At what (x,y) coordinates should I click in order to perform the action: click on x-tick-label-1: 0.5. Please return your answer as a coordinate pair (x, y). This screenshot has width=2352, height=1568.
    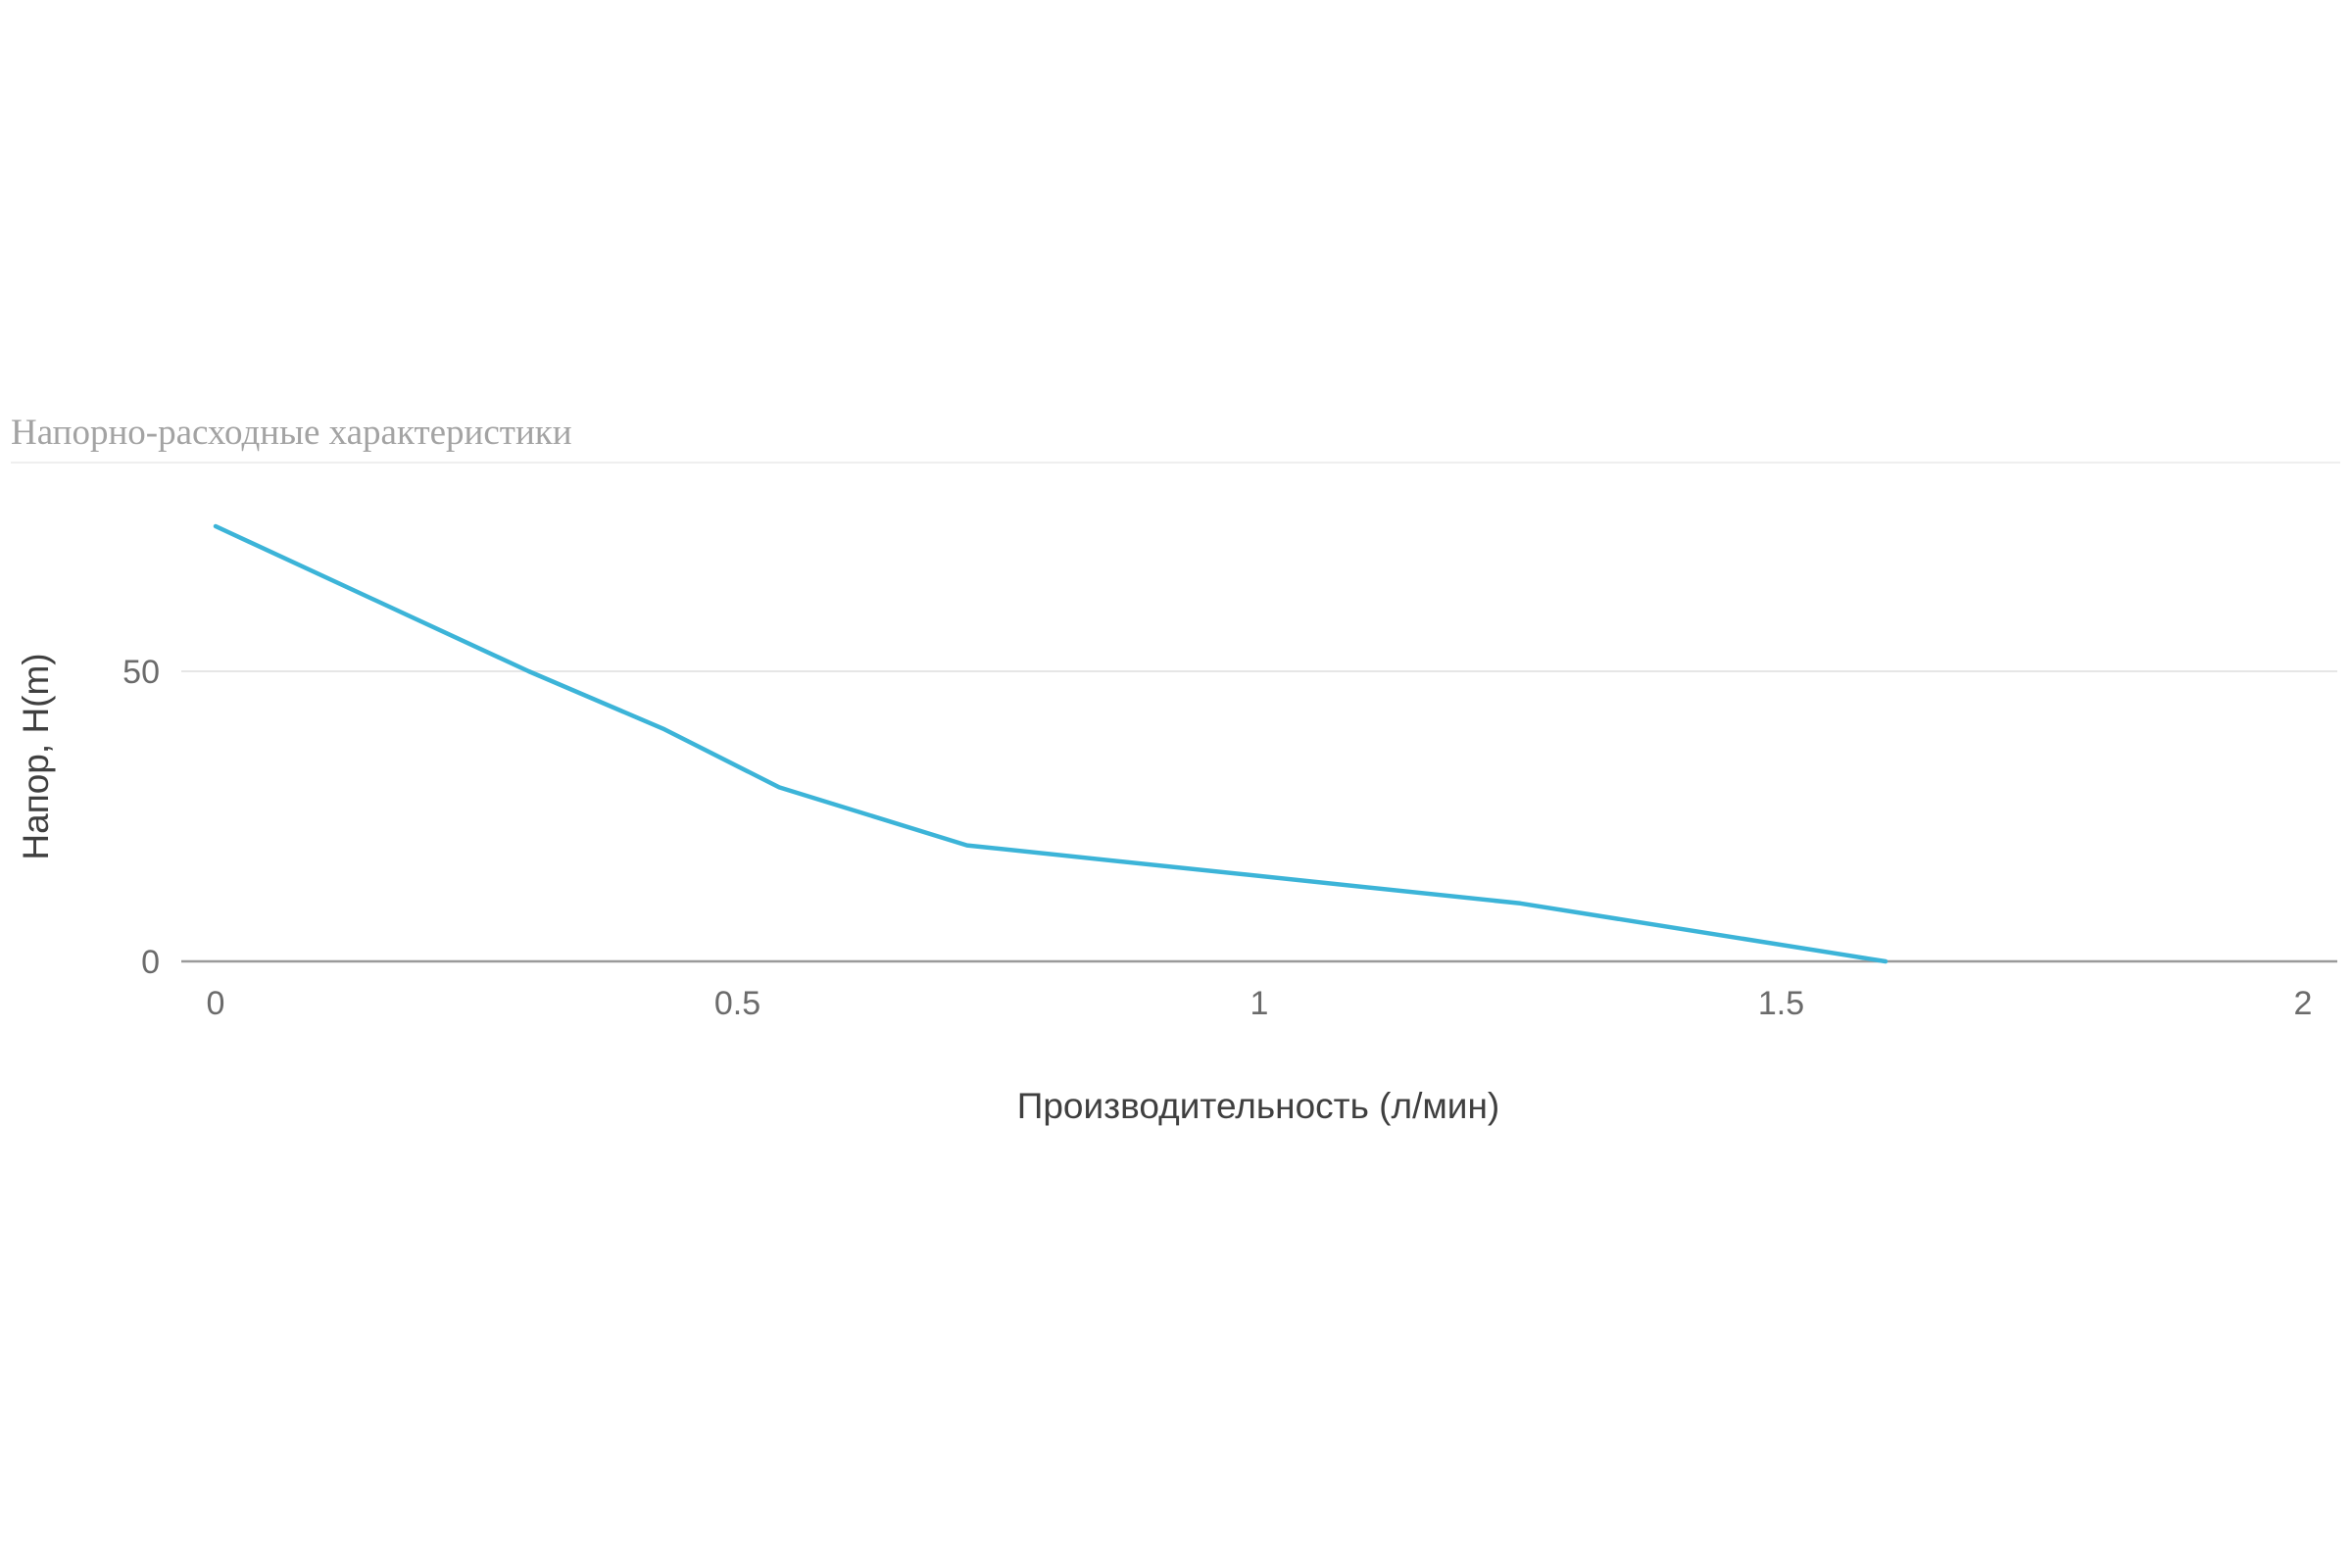
    Looking at the image, I should click on (737, 1003).